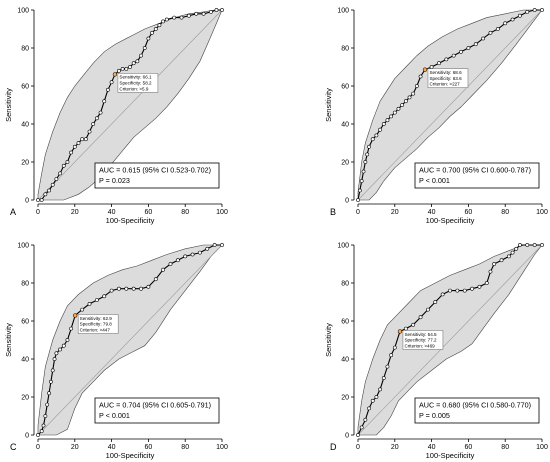 The image size is (550, 462). What do you see at coordinates (475, 405) in the screenshot?
I see `auc-text: AUC = 0.680 (95% CI 0.580-0.770)` at bounding box center [475, 405].